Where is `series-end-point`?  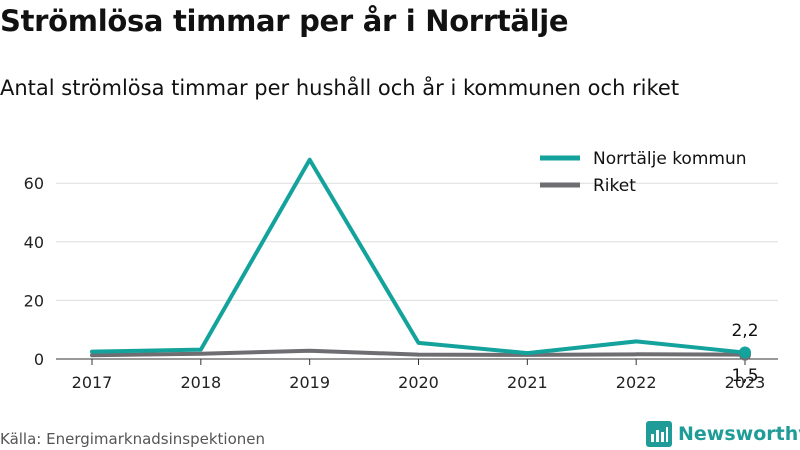
series-end-point is located at coordinates (745, 352).